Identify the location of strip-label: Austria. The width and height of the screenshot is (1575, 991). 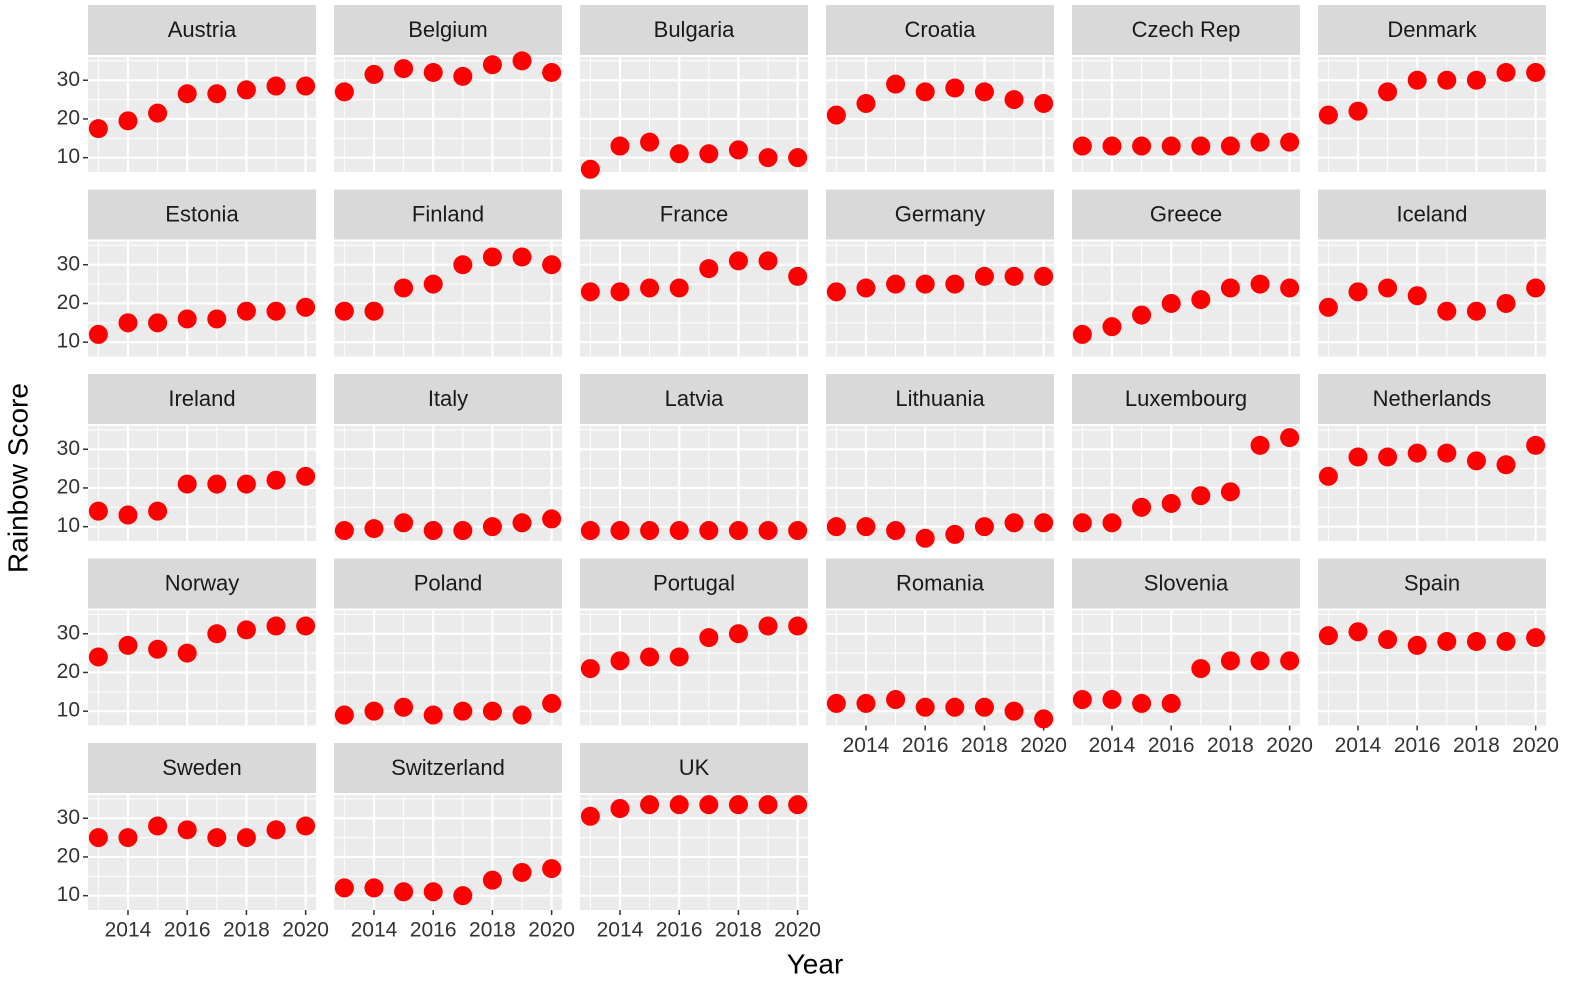
(202, 29).